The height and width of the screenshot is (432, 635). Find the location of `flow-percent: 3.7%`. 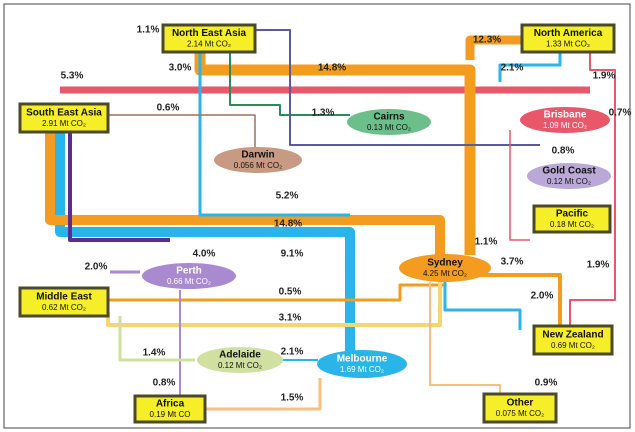

flow-percent: 3.7% is located at coordinates (512, 262).